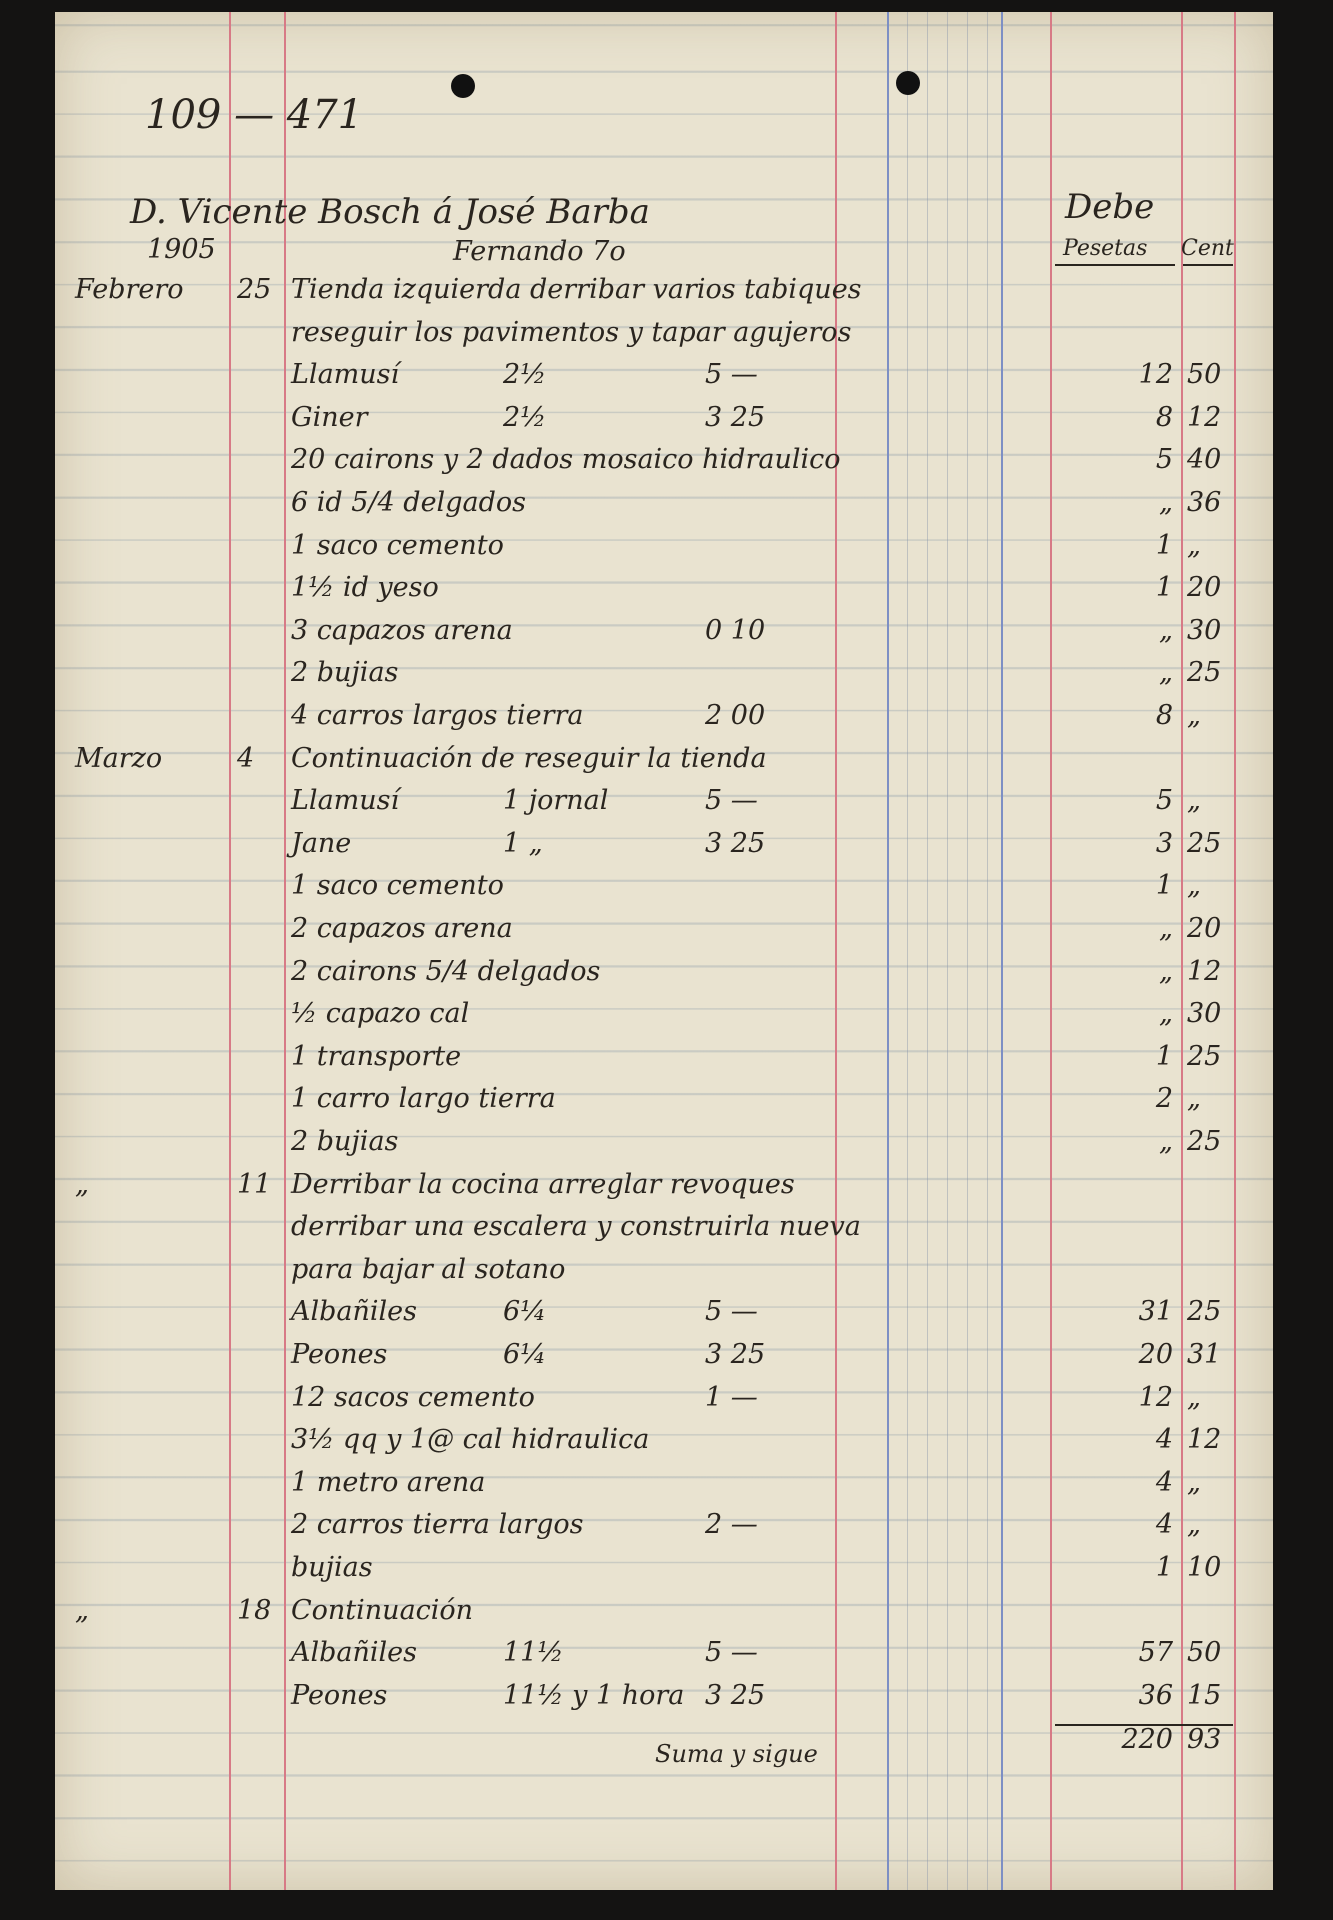 This screenshot has height=1920, width=1333. I want to click on row-description: Continuación de reseguir la tienda, so click(529, 758).